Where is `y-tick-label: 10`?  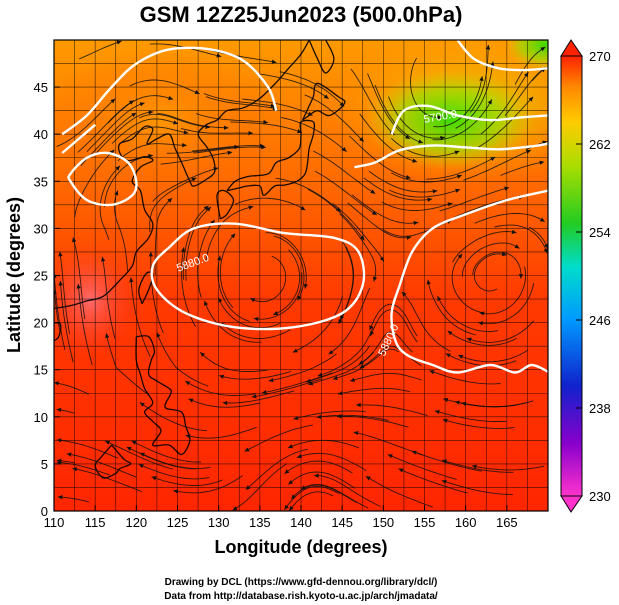 y-tick-label: 10 is located at coordinates (41, 417).